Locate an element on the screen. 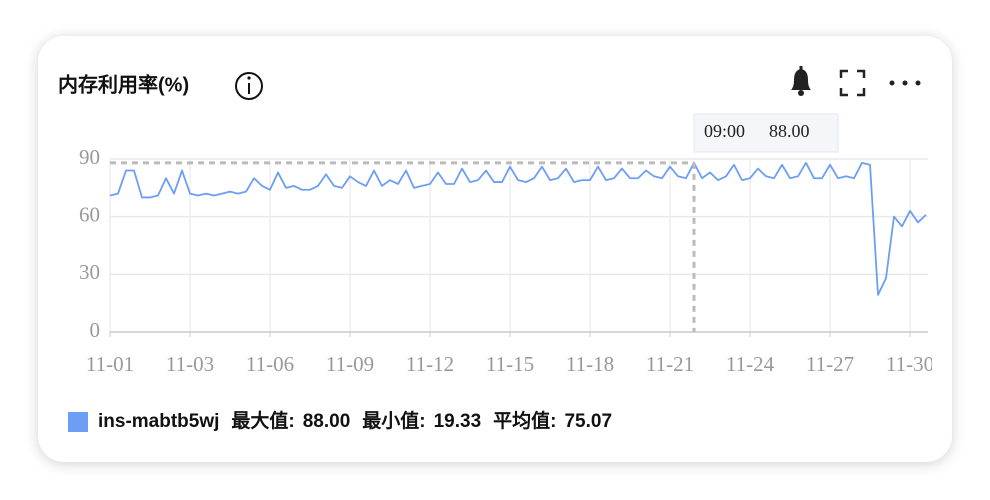 The image size is (990, 500). y-tick-label: 60 is located at coordinates (89, 214).